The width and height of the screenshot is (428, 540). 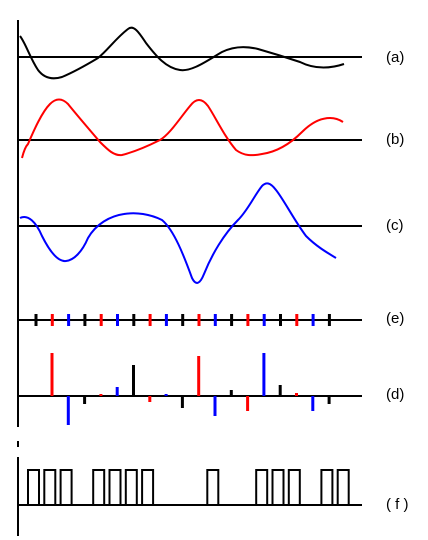 What do you see at coordinates (188, 487) in the screenshot?
I see `pulse-train-f` at bounding box center [188, 487].